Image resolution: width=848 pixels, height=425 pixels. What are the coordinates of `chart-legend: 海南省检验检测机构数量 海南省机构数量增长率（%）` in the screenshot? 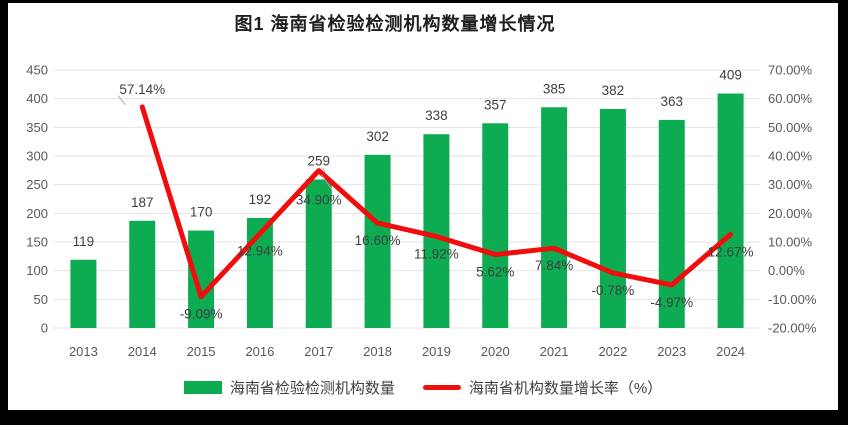 It's located at (423, 387).